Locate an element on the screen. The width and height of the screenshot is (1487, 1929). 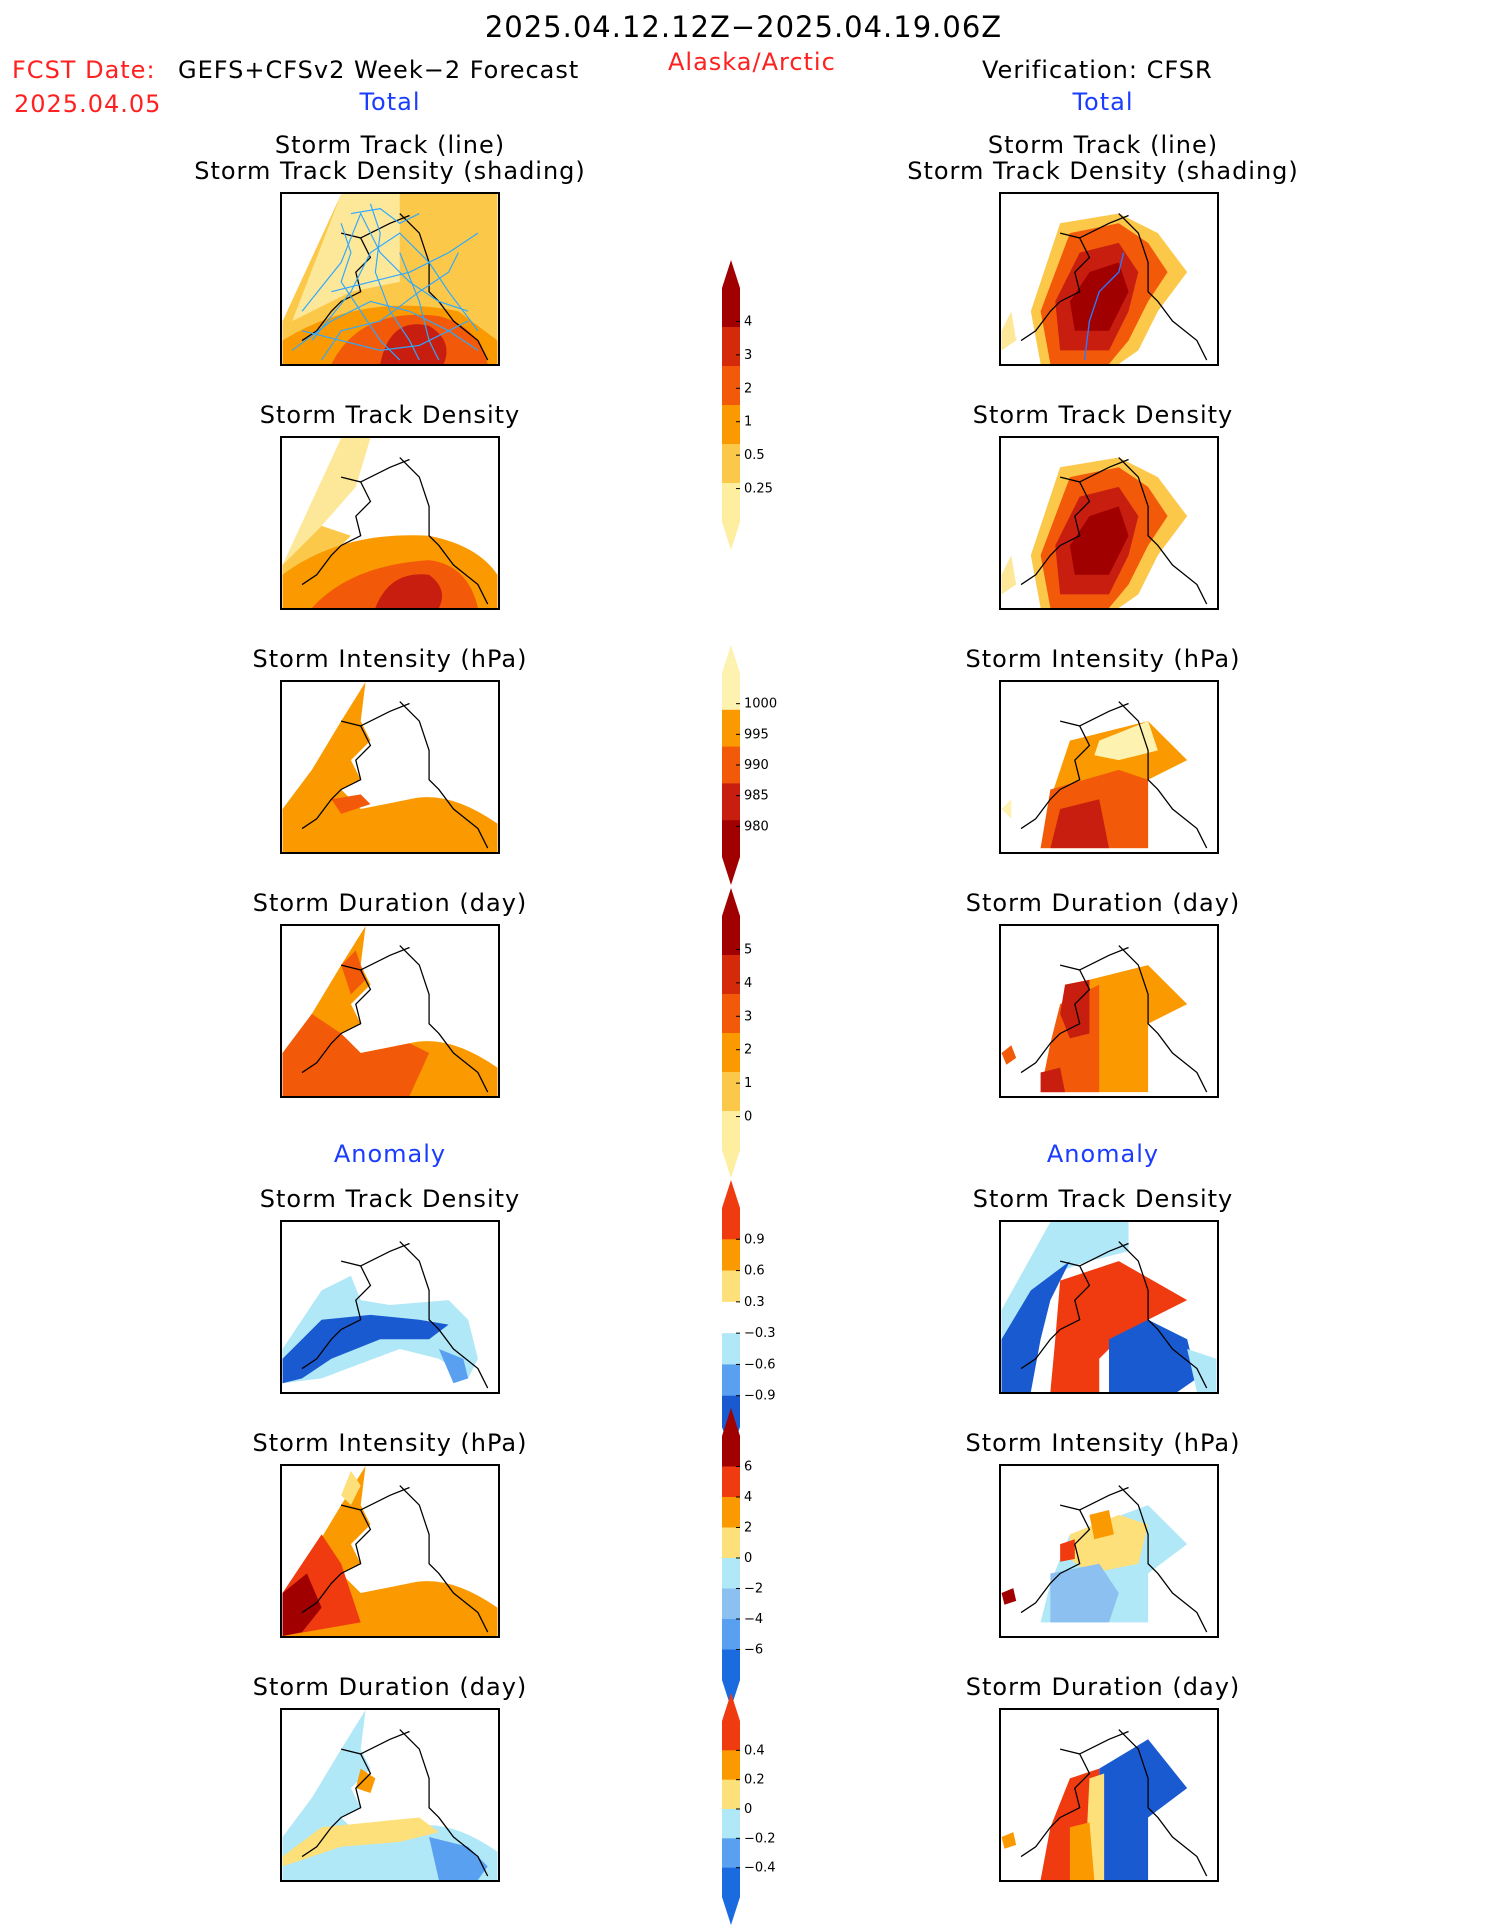
map-left-density is located at coordinates (390, 523).